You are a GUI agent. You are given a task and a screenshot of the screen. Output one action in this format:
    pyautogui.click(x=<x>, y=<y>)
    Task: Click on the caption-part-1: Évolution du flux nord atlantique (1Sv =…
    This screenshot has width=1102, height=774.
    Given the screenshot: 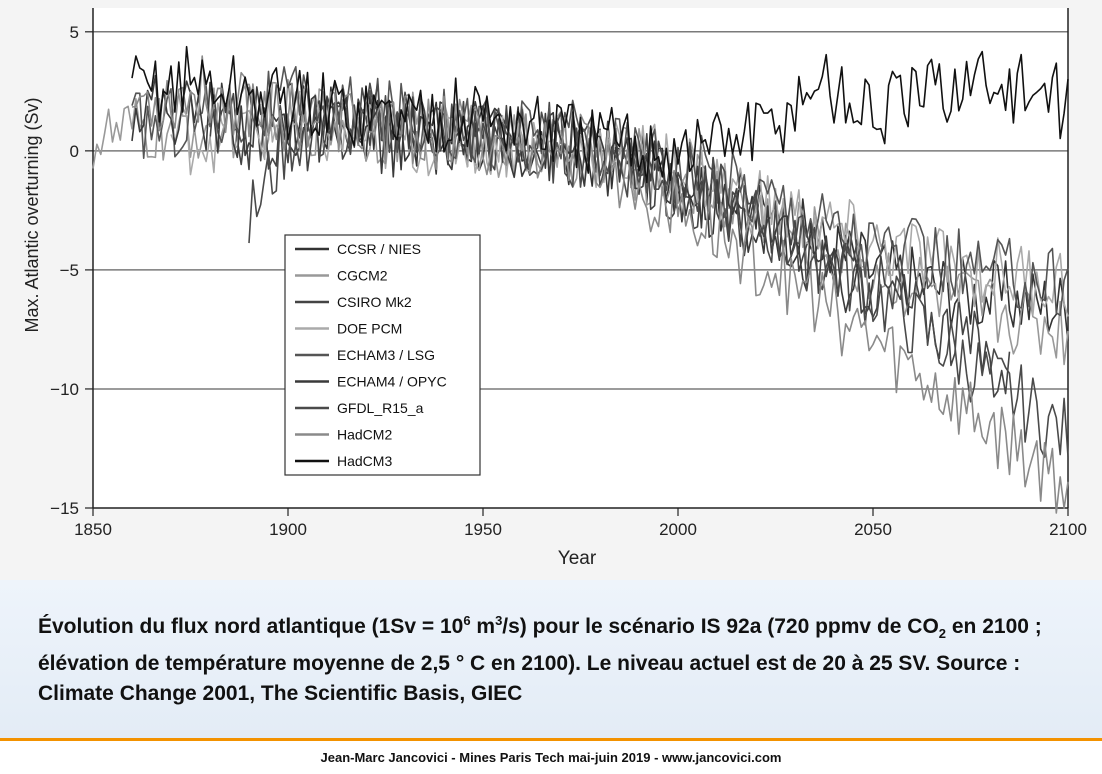 What is the action you would take?
    pyautogui.click(x=251, y=626)
    